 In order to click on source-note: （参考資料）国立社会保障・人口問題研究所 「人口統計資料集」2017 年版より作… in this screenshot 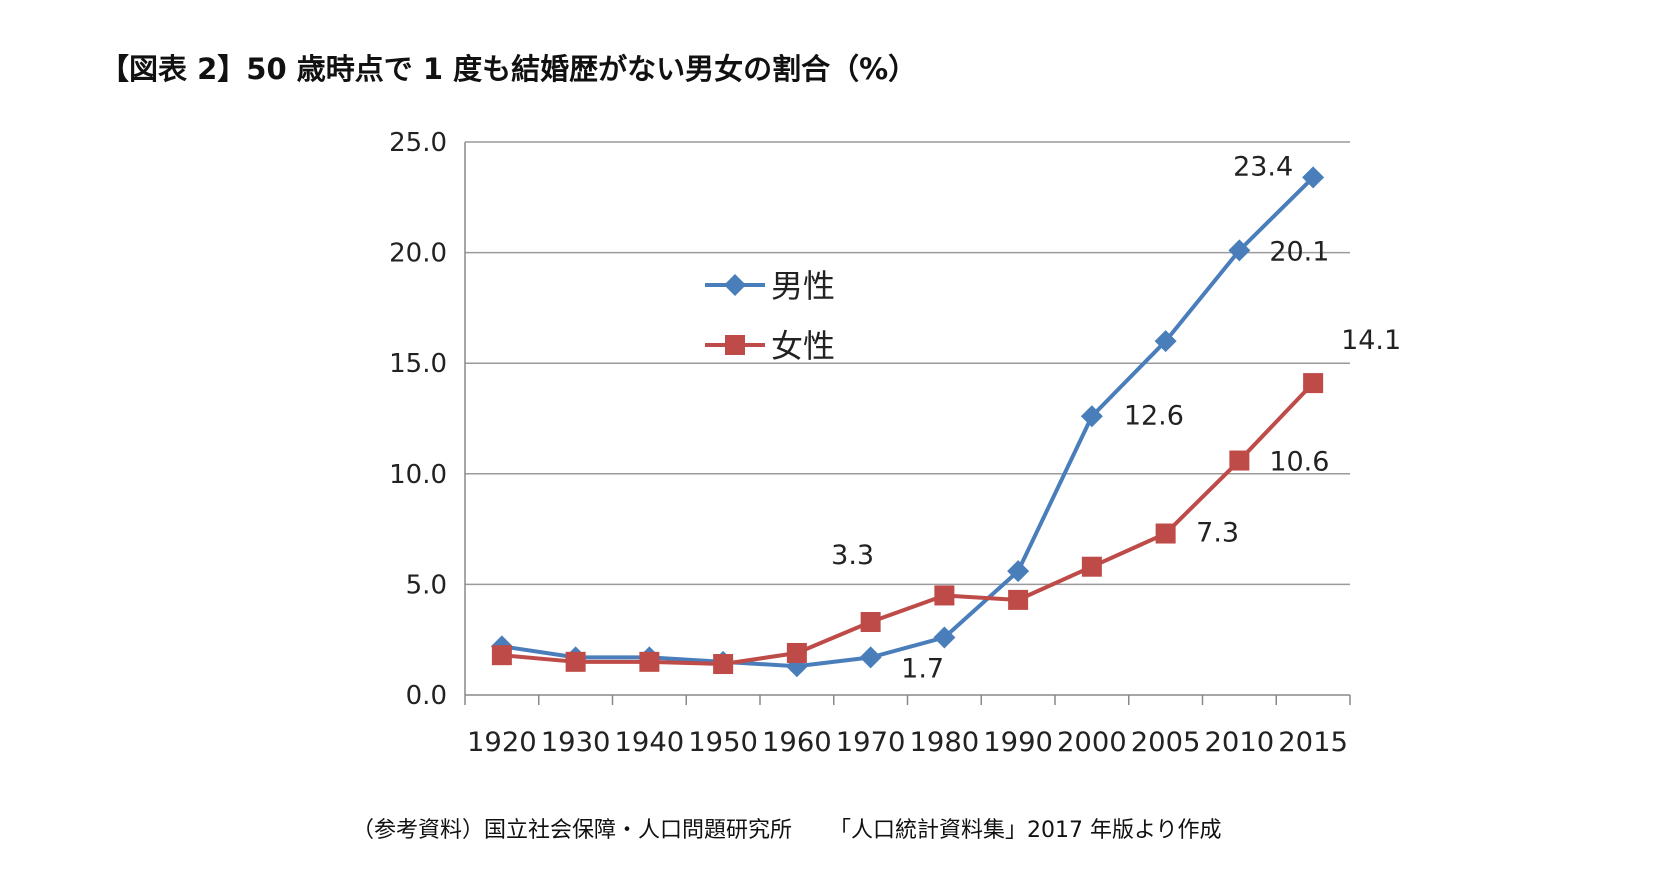, I will do `click(787, 828)`.